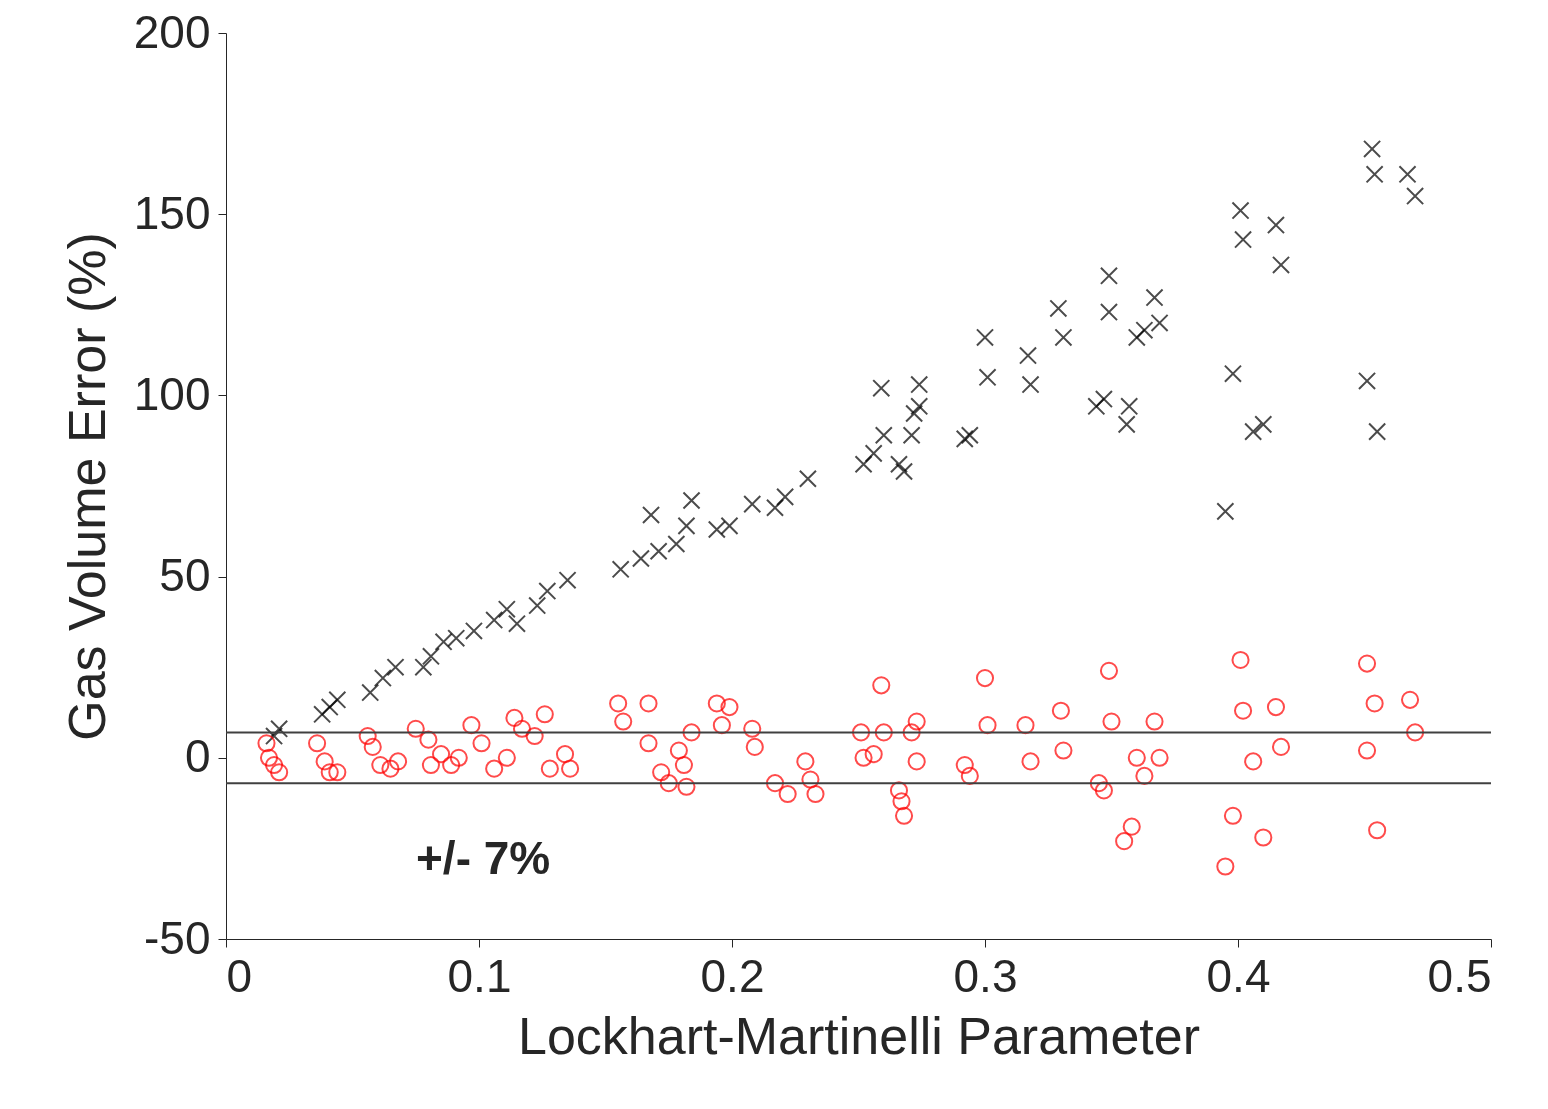 This screenshot has height=1109, width=1548. What do you see at coordinates (239, 975) in the screenshot?
I see `x-tick-label: 0` at bounding box center [239, 975].